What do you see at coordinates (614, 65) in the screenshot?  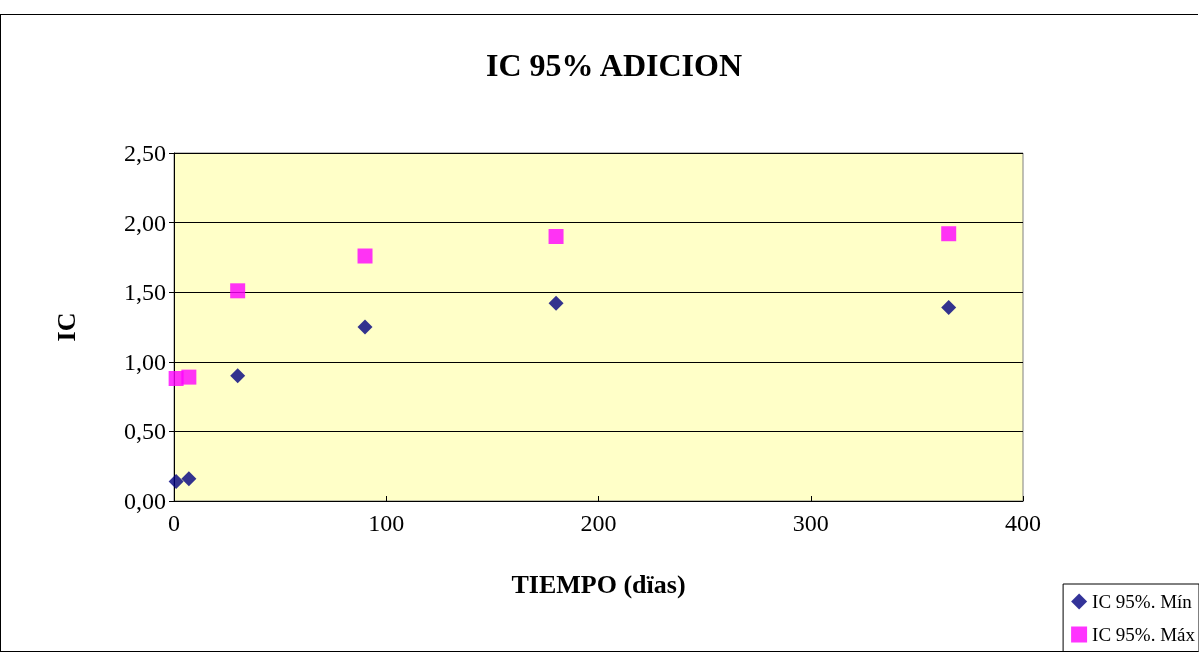 I see `chart-title: IC 95% ADICION` at bounding box center [614, 65].